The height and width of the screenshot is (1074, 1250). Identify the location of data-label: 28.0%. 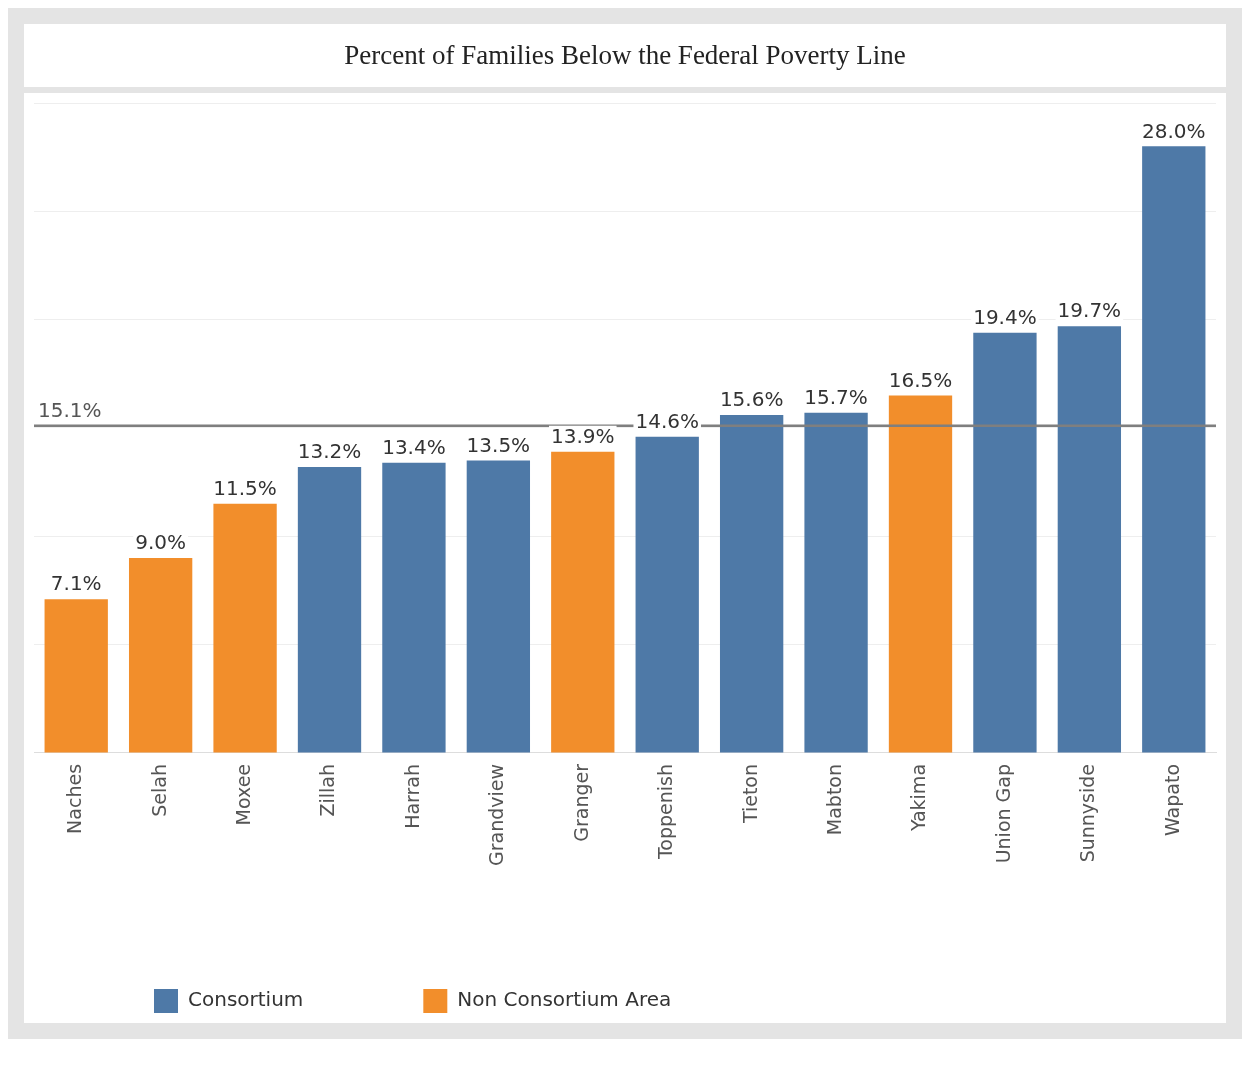
(1174, 130).